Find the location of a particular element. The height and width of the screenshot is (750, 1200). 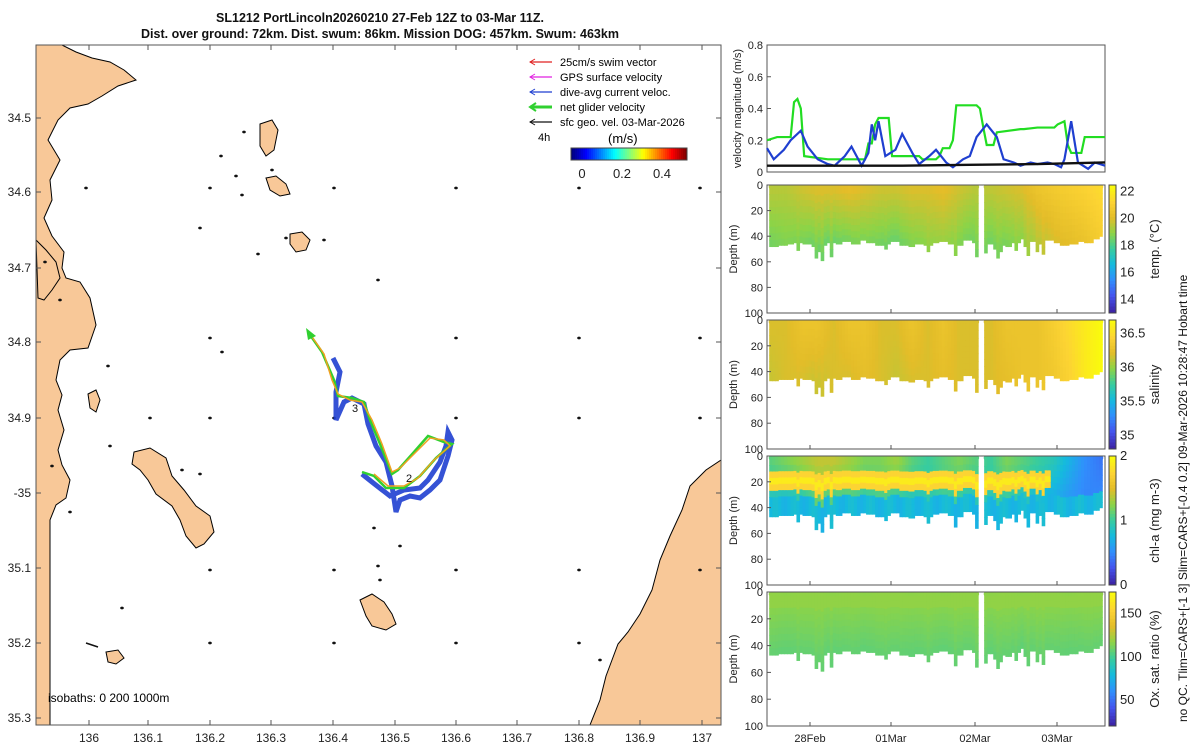

map-ytick-label: 35.1 is located at coordinates (20, 568).